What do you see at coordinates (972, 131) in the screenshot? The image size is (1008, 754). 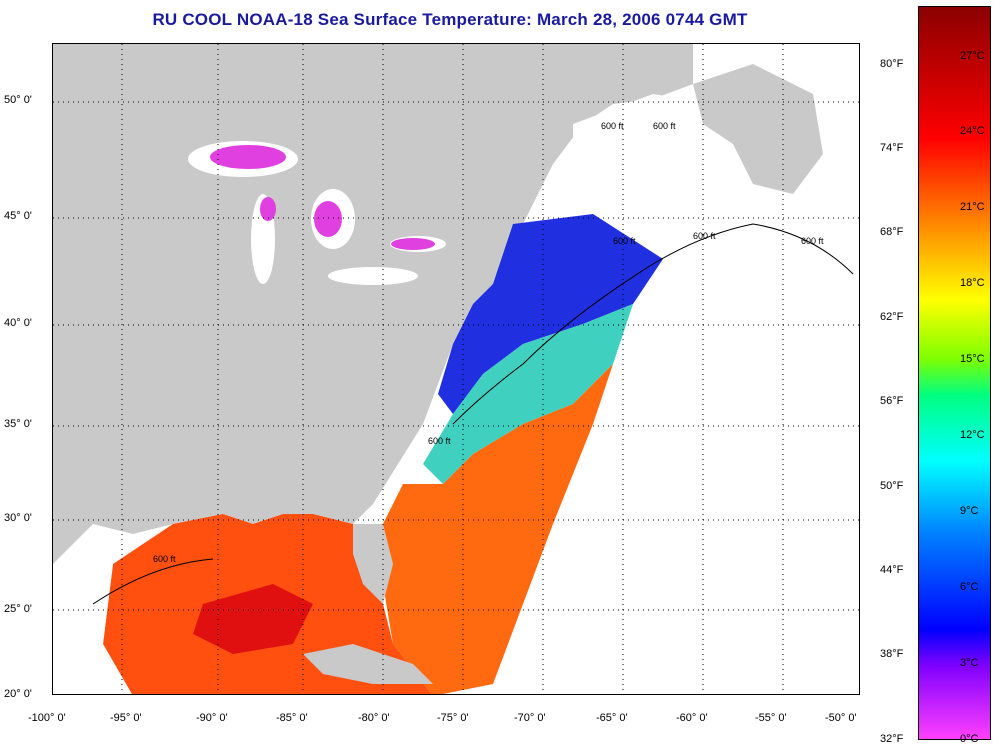 I see `colorbar-c-label: 24°C` at bounding box center [972, 131].